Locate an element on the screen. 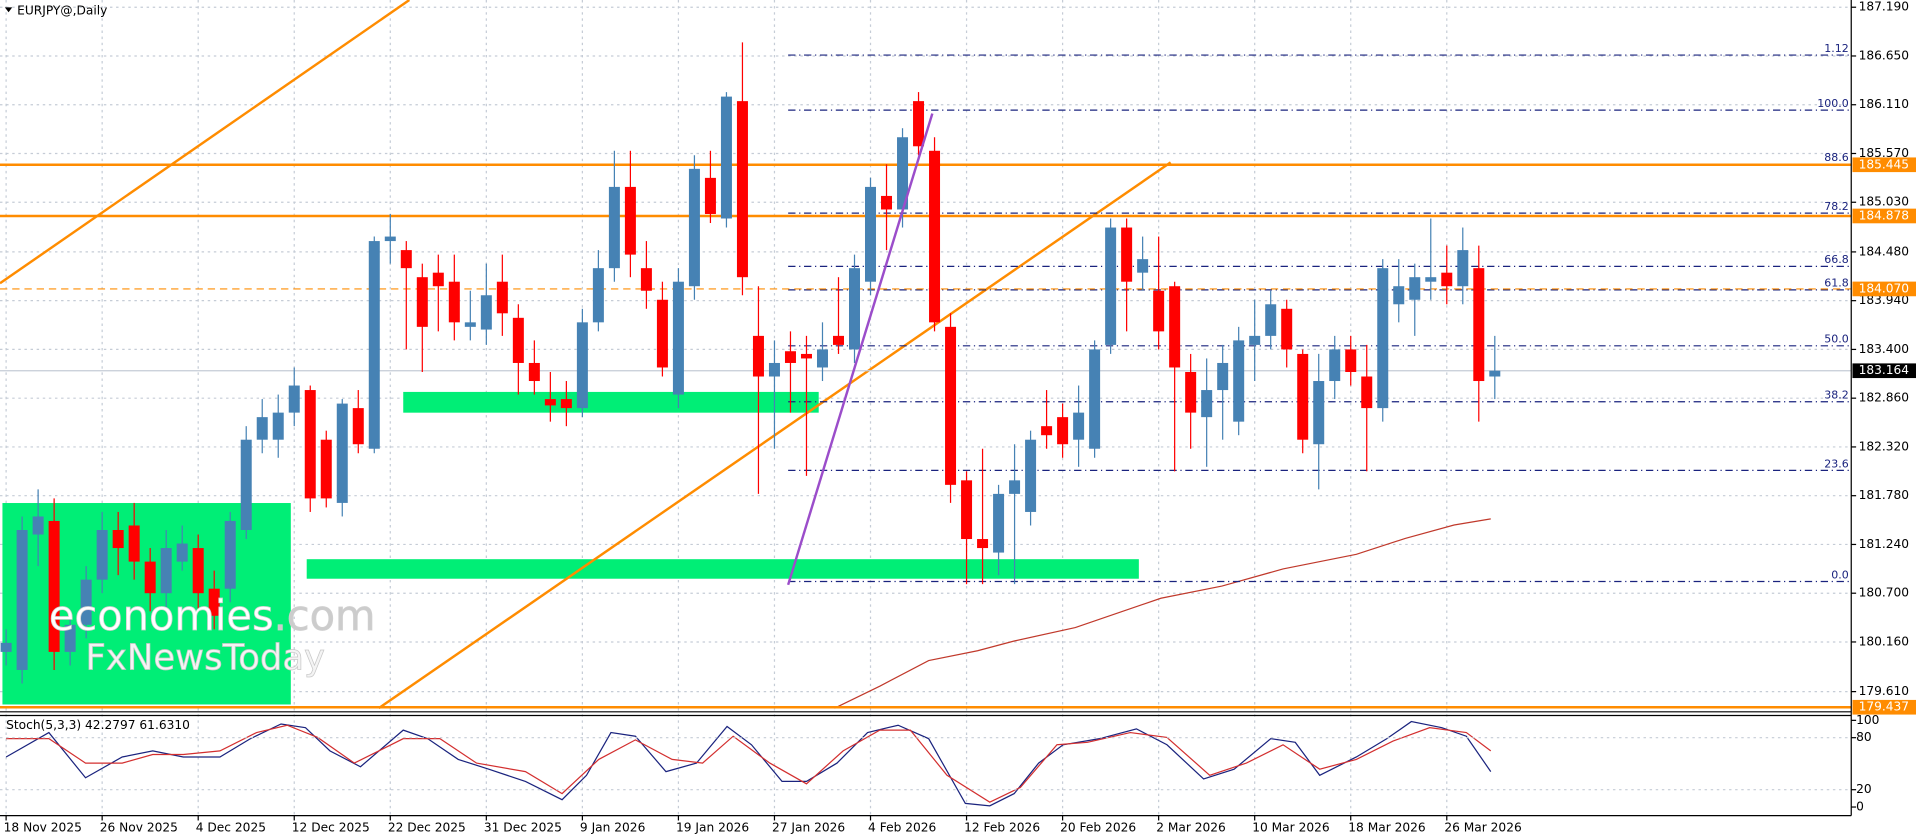  y-tick-label: 184.480 is located at coordinates (1884, 251).